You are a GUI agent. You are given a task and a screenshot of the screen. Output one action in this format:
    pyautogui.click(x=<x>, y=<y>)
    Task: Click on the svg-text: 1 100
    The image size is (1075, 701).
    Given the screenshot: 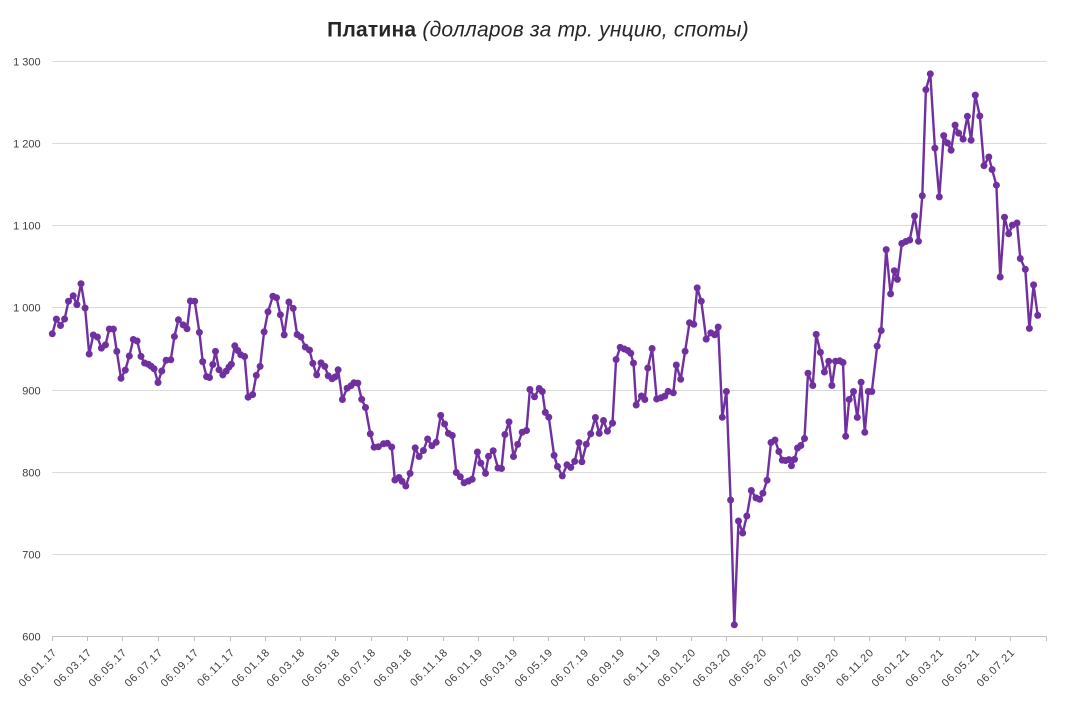 What is the action you would take?
    pyautogui.click(x=27, y=227)
    